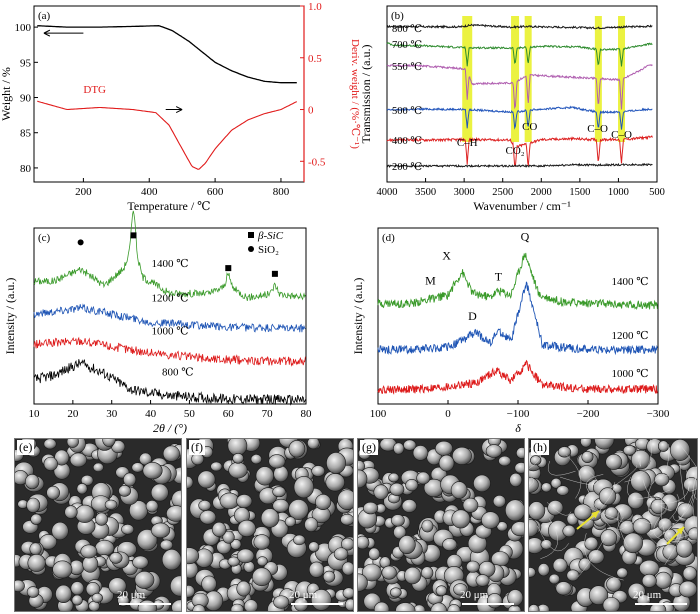  What do you see at coordinates (215, 192) in the screenshot?
I see `x-tick-label: 600` at bounding box center [215, 192].